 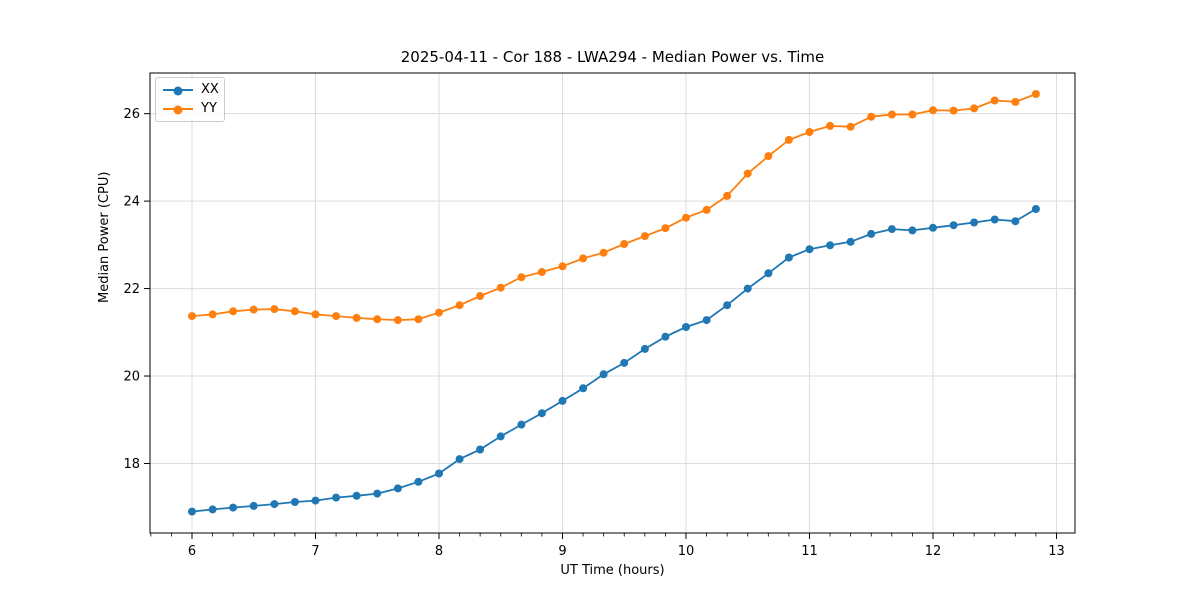 What do you see at coordinates (210, 89) in the screenshot?
I see `legend-label-xx: XX` at bounding box center [210, 89].